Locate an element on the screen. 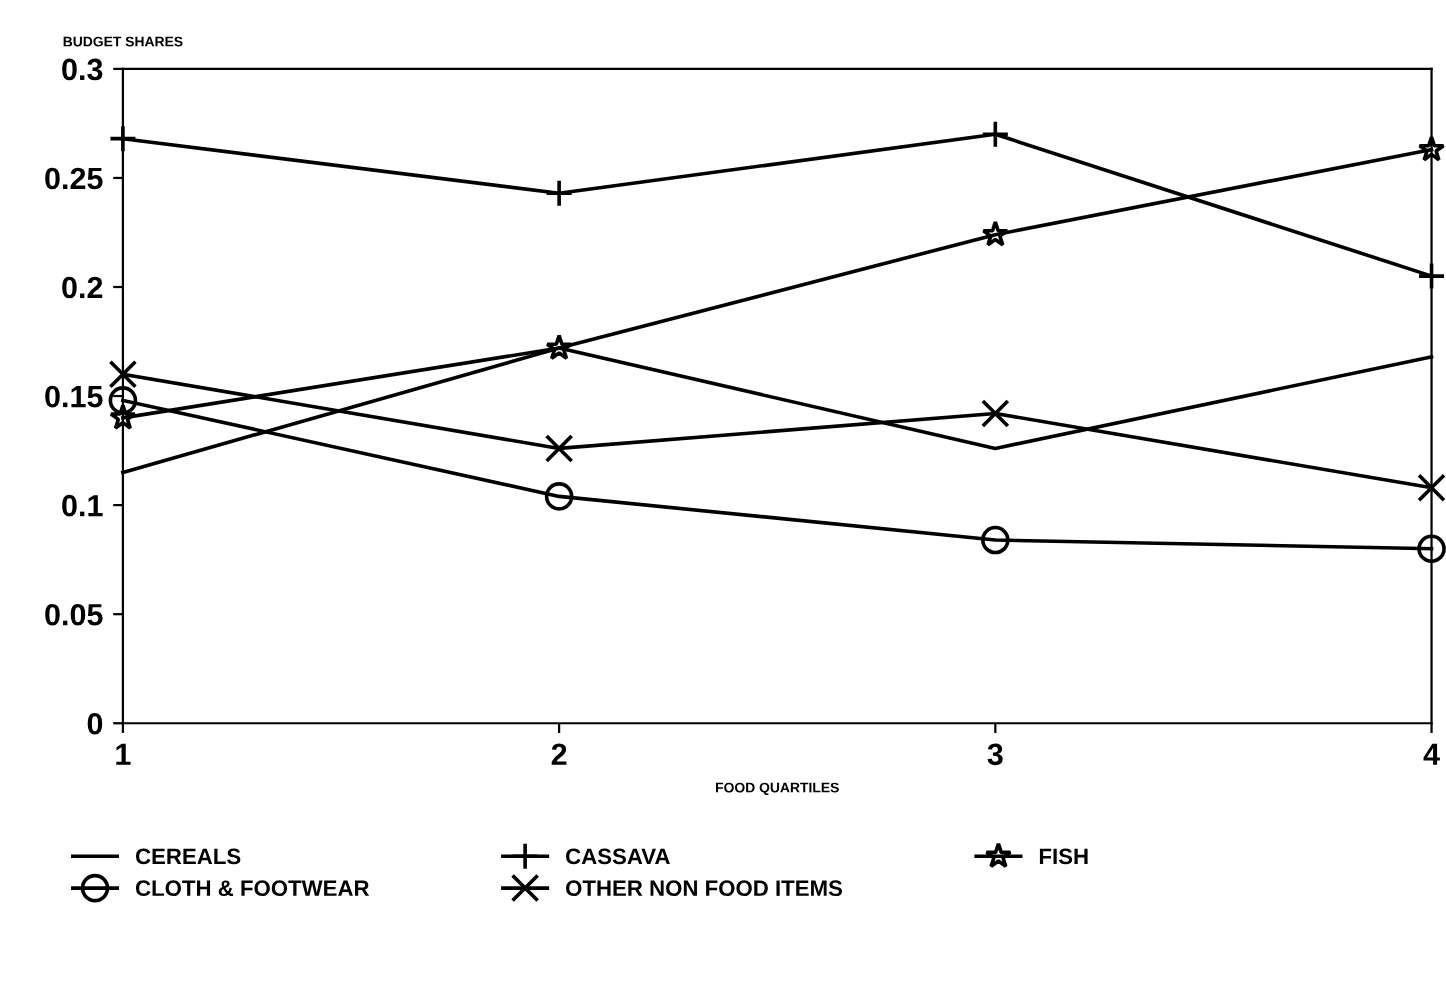 This screenshot has width=1446, height=984. x-tick-label: 1 is located at coordinates (123, 754).